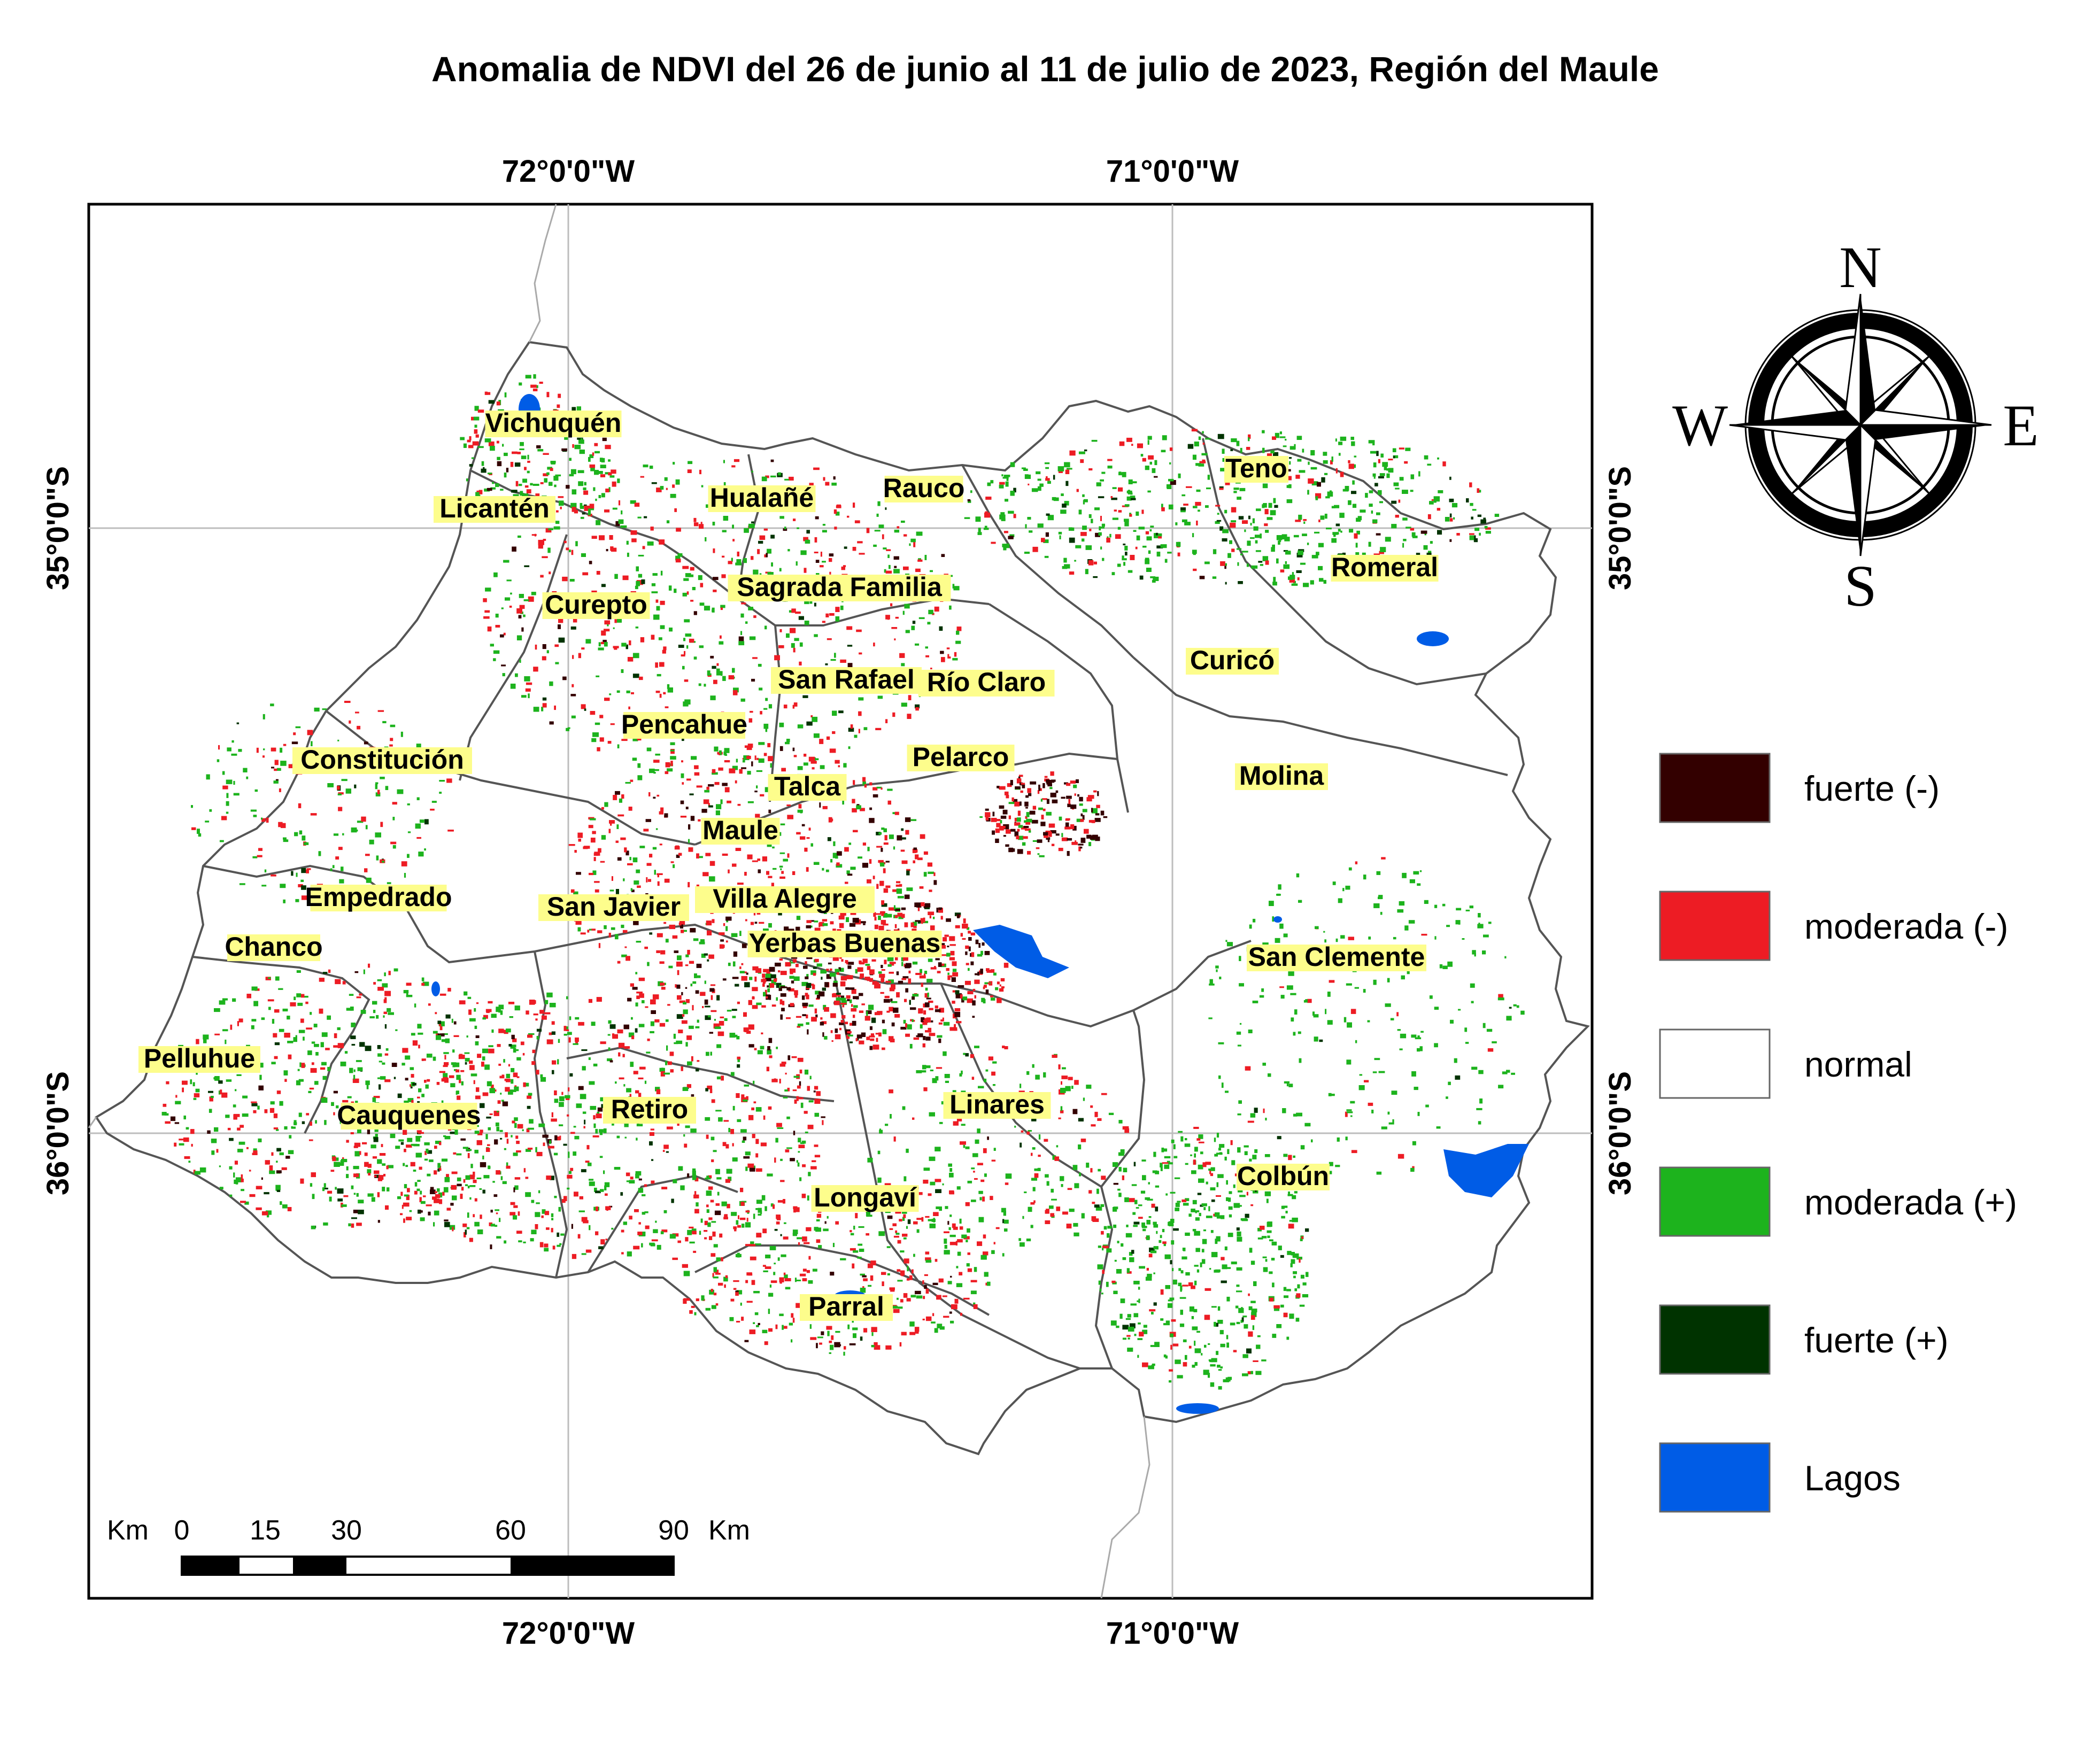  Describe the element at coordinates (1486, 1170) in the screenshot. I see `lake-laja-south` at that location.